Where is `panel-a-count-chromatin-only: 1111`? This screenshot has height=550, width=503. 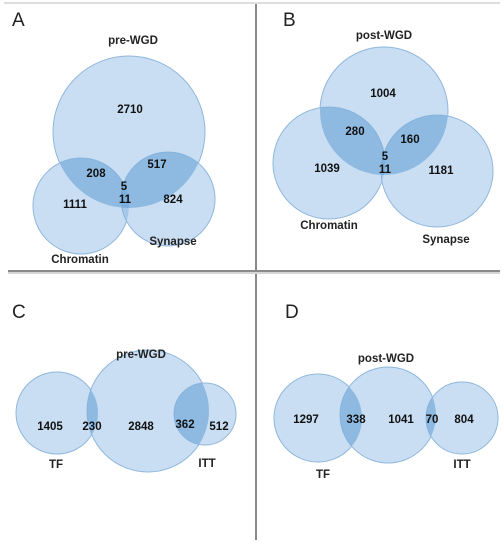 panel-a-count-chromatin-only: 1111 is located at coordinates (75, 205).